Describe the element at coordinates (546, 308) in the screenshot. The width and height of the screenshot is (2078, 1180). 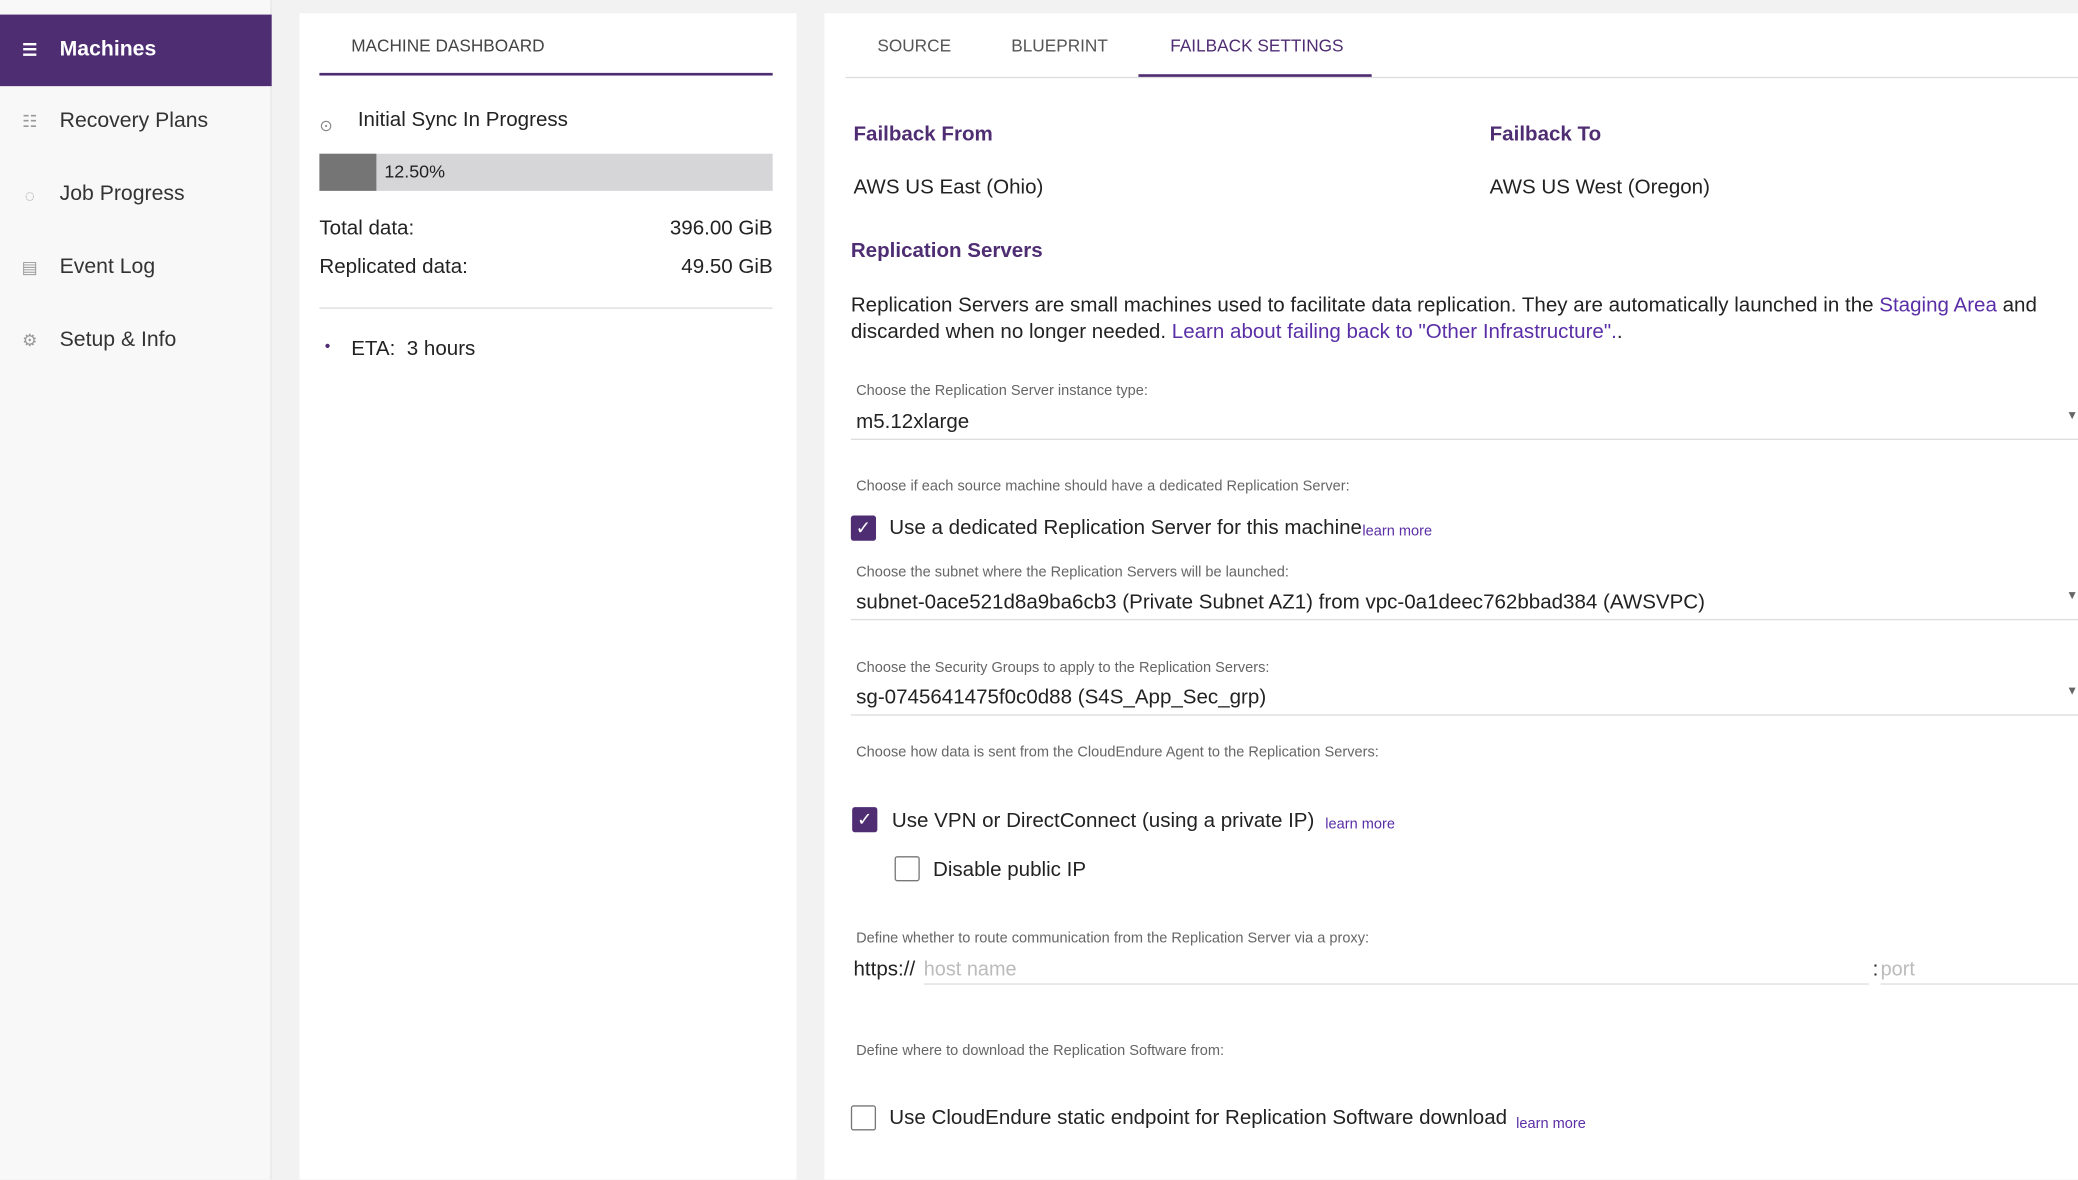
I see `divider` at that location.